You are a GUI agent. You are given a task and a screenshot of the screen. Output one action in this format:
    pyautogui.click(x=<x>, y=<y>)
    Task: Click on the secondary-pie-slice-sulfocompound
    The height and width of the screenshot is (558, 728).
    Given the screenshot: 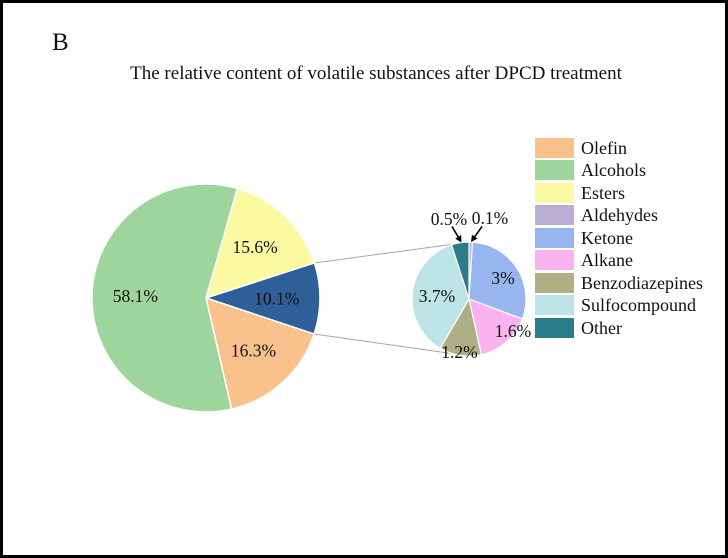 What is the action you would take?
    pyautogui.click(x=440, y=296)
    